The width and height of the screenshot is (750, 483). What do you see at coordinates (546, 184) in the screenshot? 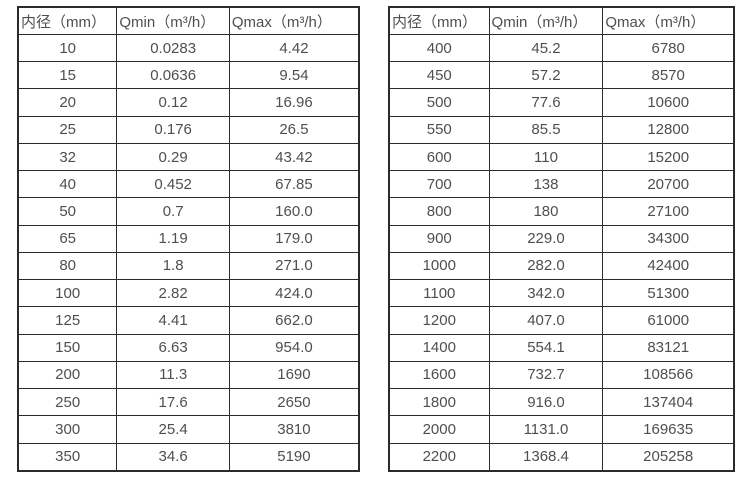
I see `table-cell: 138` at bounding box center [546, 184].